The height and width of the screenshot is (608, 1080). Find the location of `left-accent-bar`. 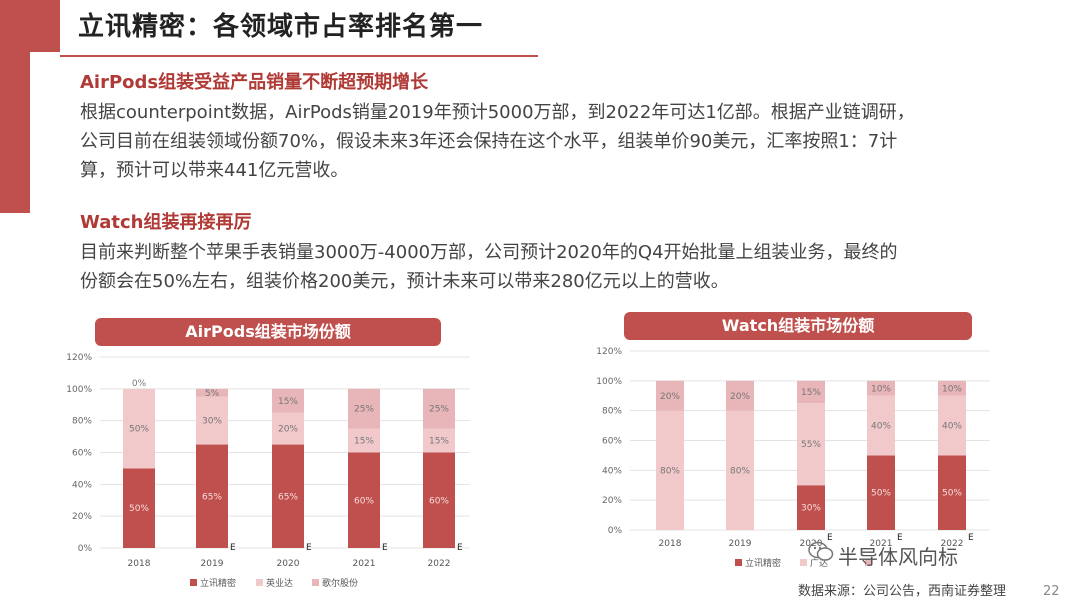

left-accent-bar is located at coordinates (15, 106).